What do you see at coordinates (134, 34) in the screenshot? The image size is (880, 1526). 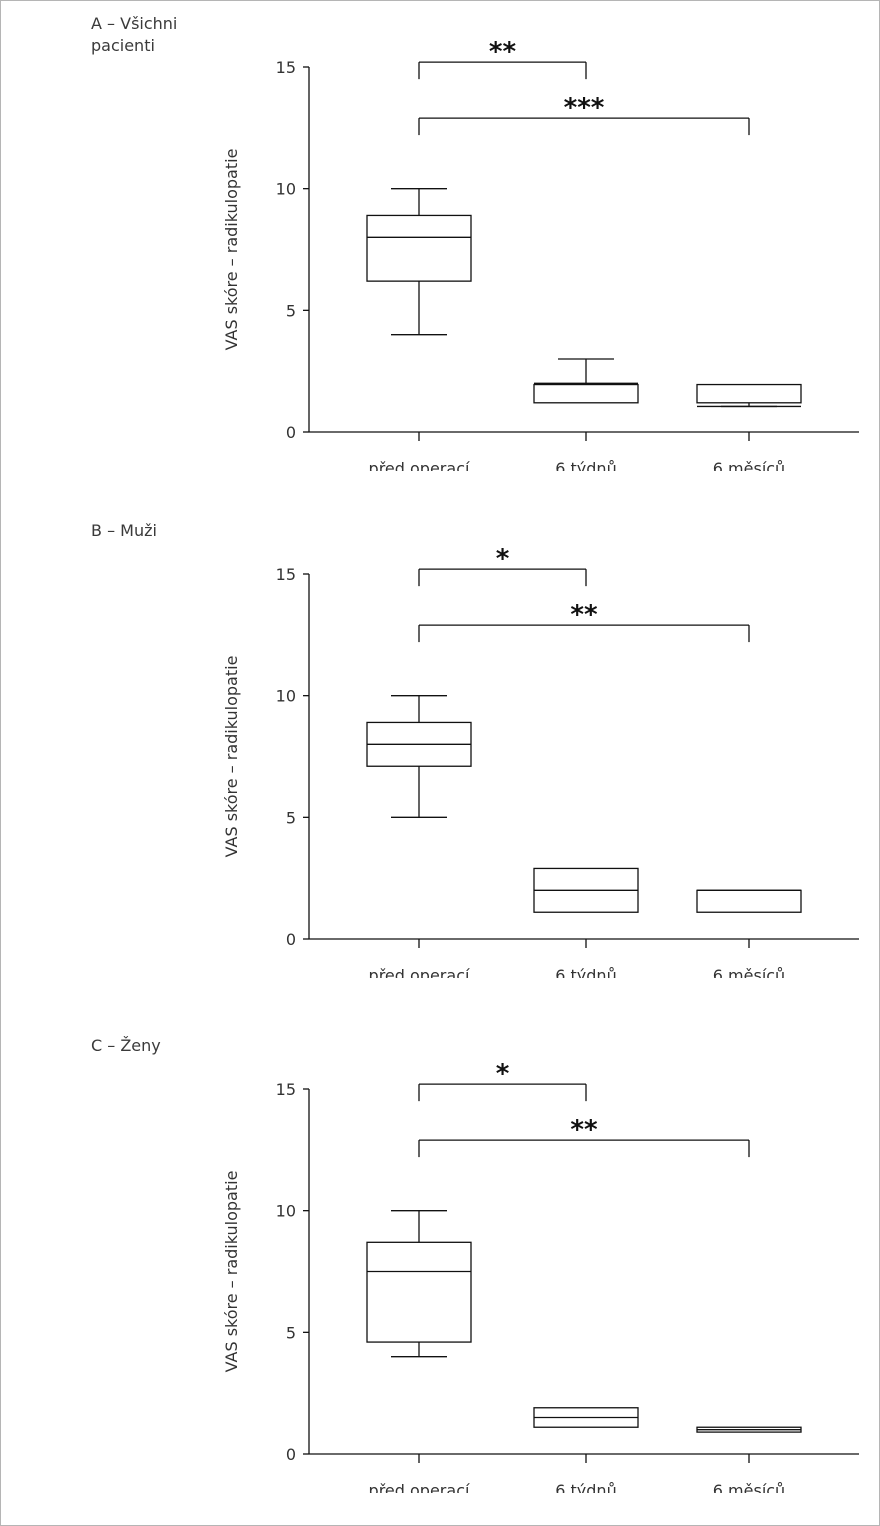 I see `panel-label: A – Všichni pacienti` at bounding box center [134, 34].